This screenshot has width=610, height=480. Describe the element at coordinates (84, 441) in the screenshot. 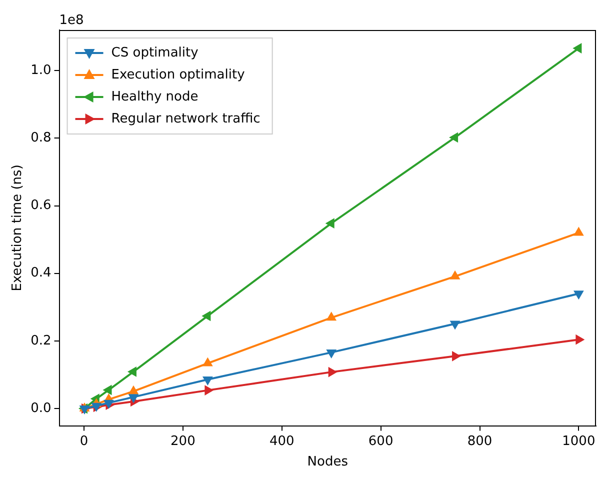

I see `x-tick-label: 0` at that location.